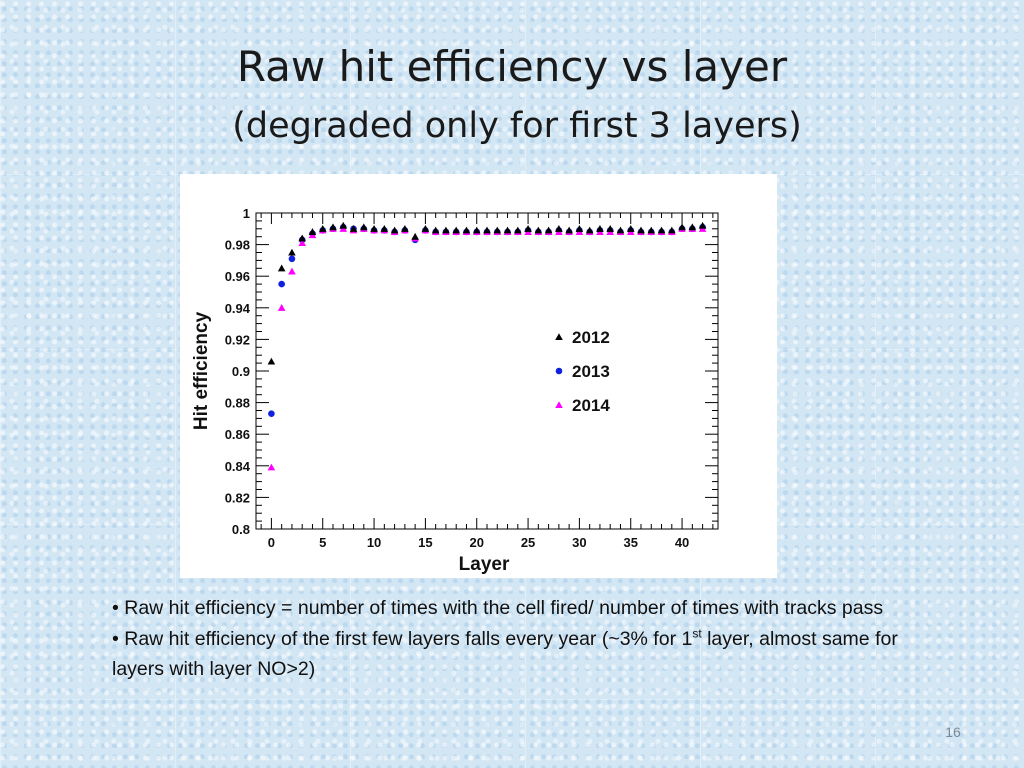 The height and width of the screenshot is (768, 1024). I want to click on x-tick-label: 35, so click(630, 542).